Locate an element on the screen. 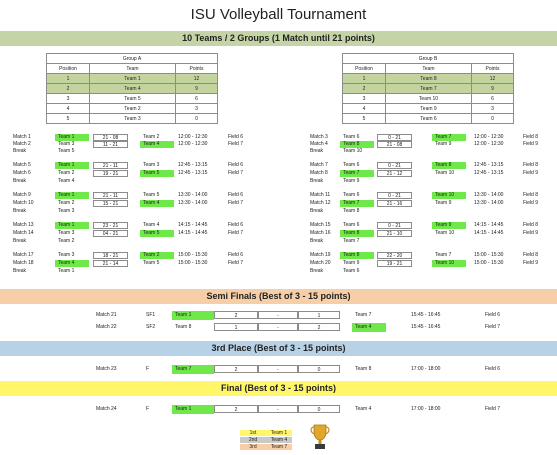  score-box: 0 - 21 is located at coordinates (394, 165).